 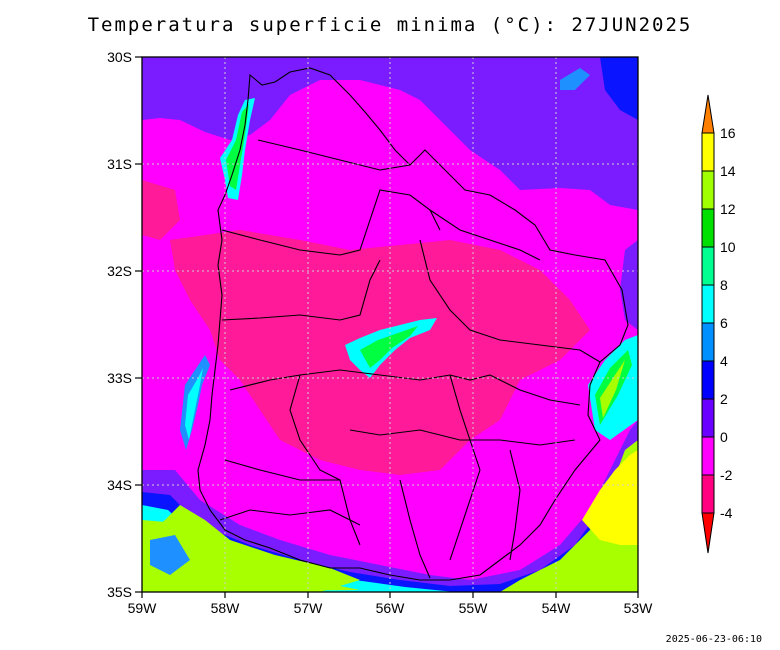 I want to click on zone-sky-ne, so click(x=575, y=79).